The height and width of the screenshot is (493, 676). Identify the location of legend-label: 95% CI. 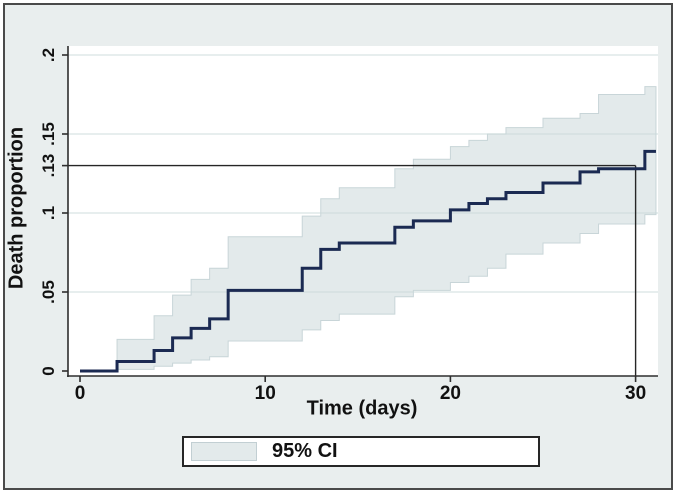
(305, 451).